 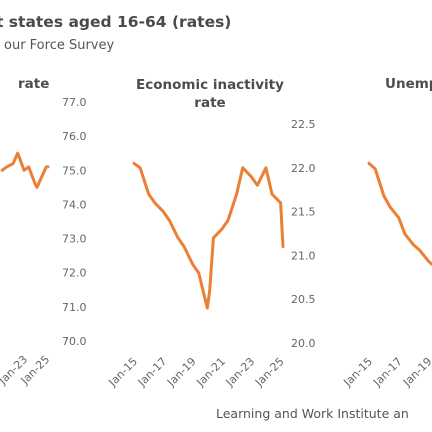 What do you see at coordinates (115, 22) in the screenshot?
I see `chart-title: t states aged 16-64 (rates)` at bounding box center [115, 22].